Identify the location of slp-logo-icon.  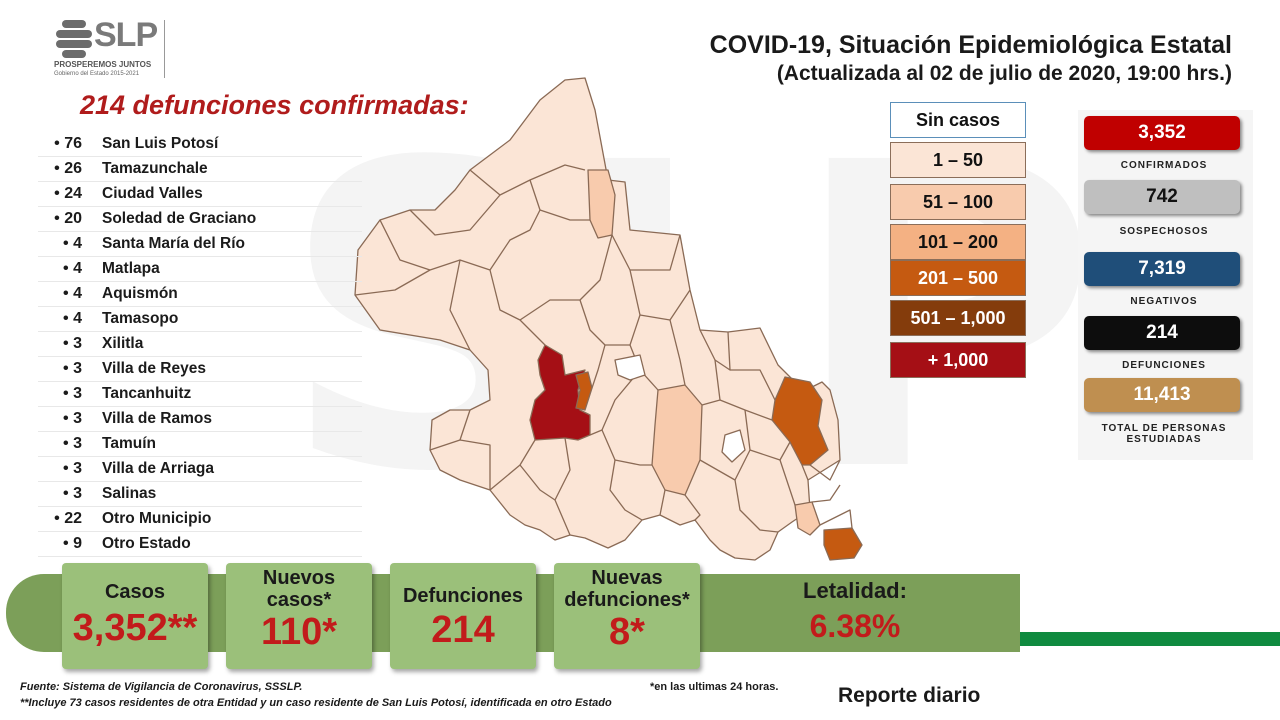
(74, 38).